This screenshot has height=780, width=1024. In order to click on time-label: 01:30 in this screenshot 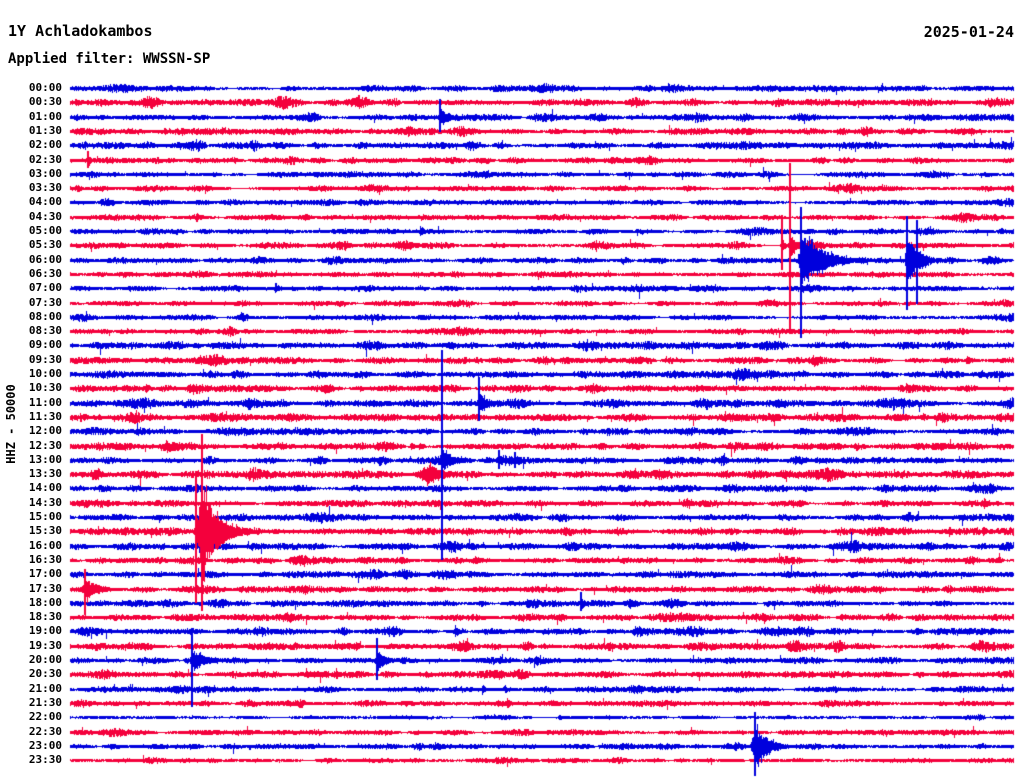, I will do `click(45, 130)`.